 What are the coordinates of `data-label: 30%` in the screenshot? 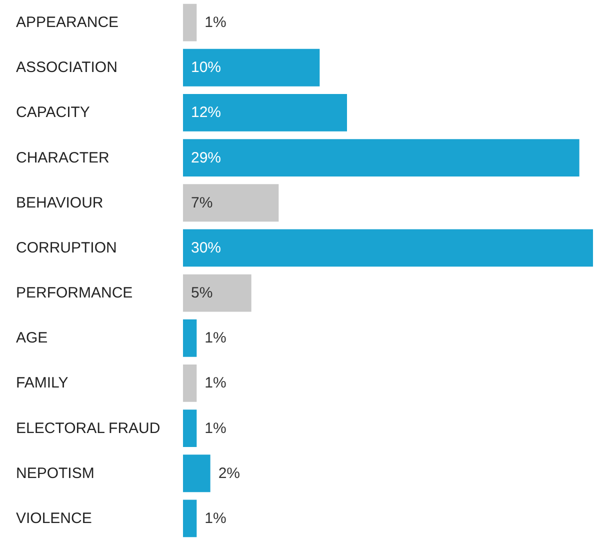 It's located at (206, 247).